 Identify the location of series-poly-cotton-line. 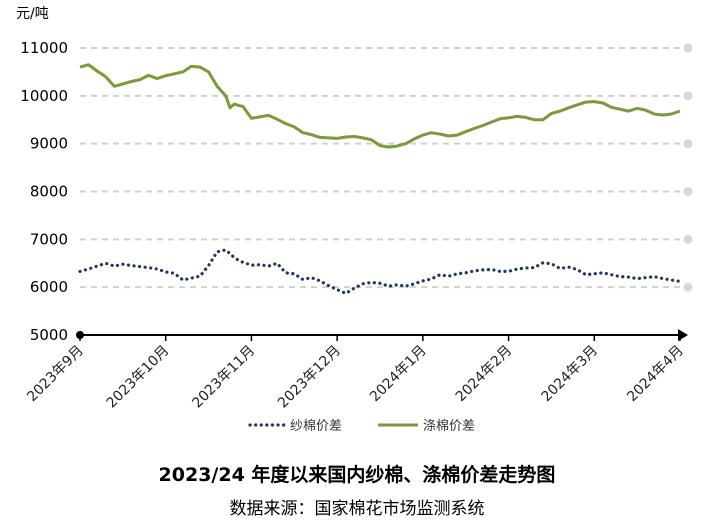
(380, 106).